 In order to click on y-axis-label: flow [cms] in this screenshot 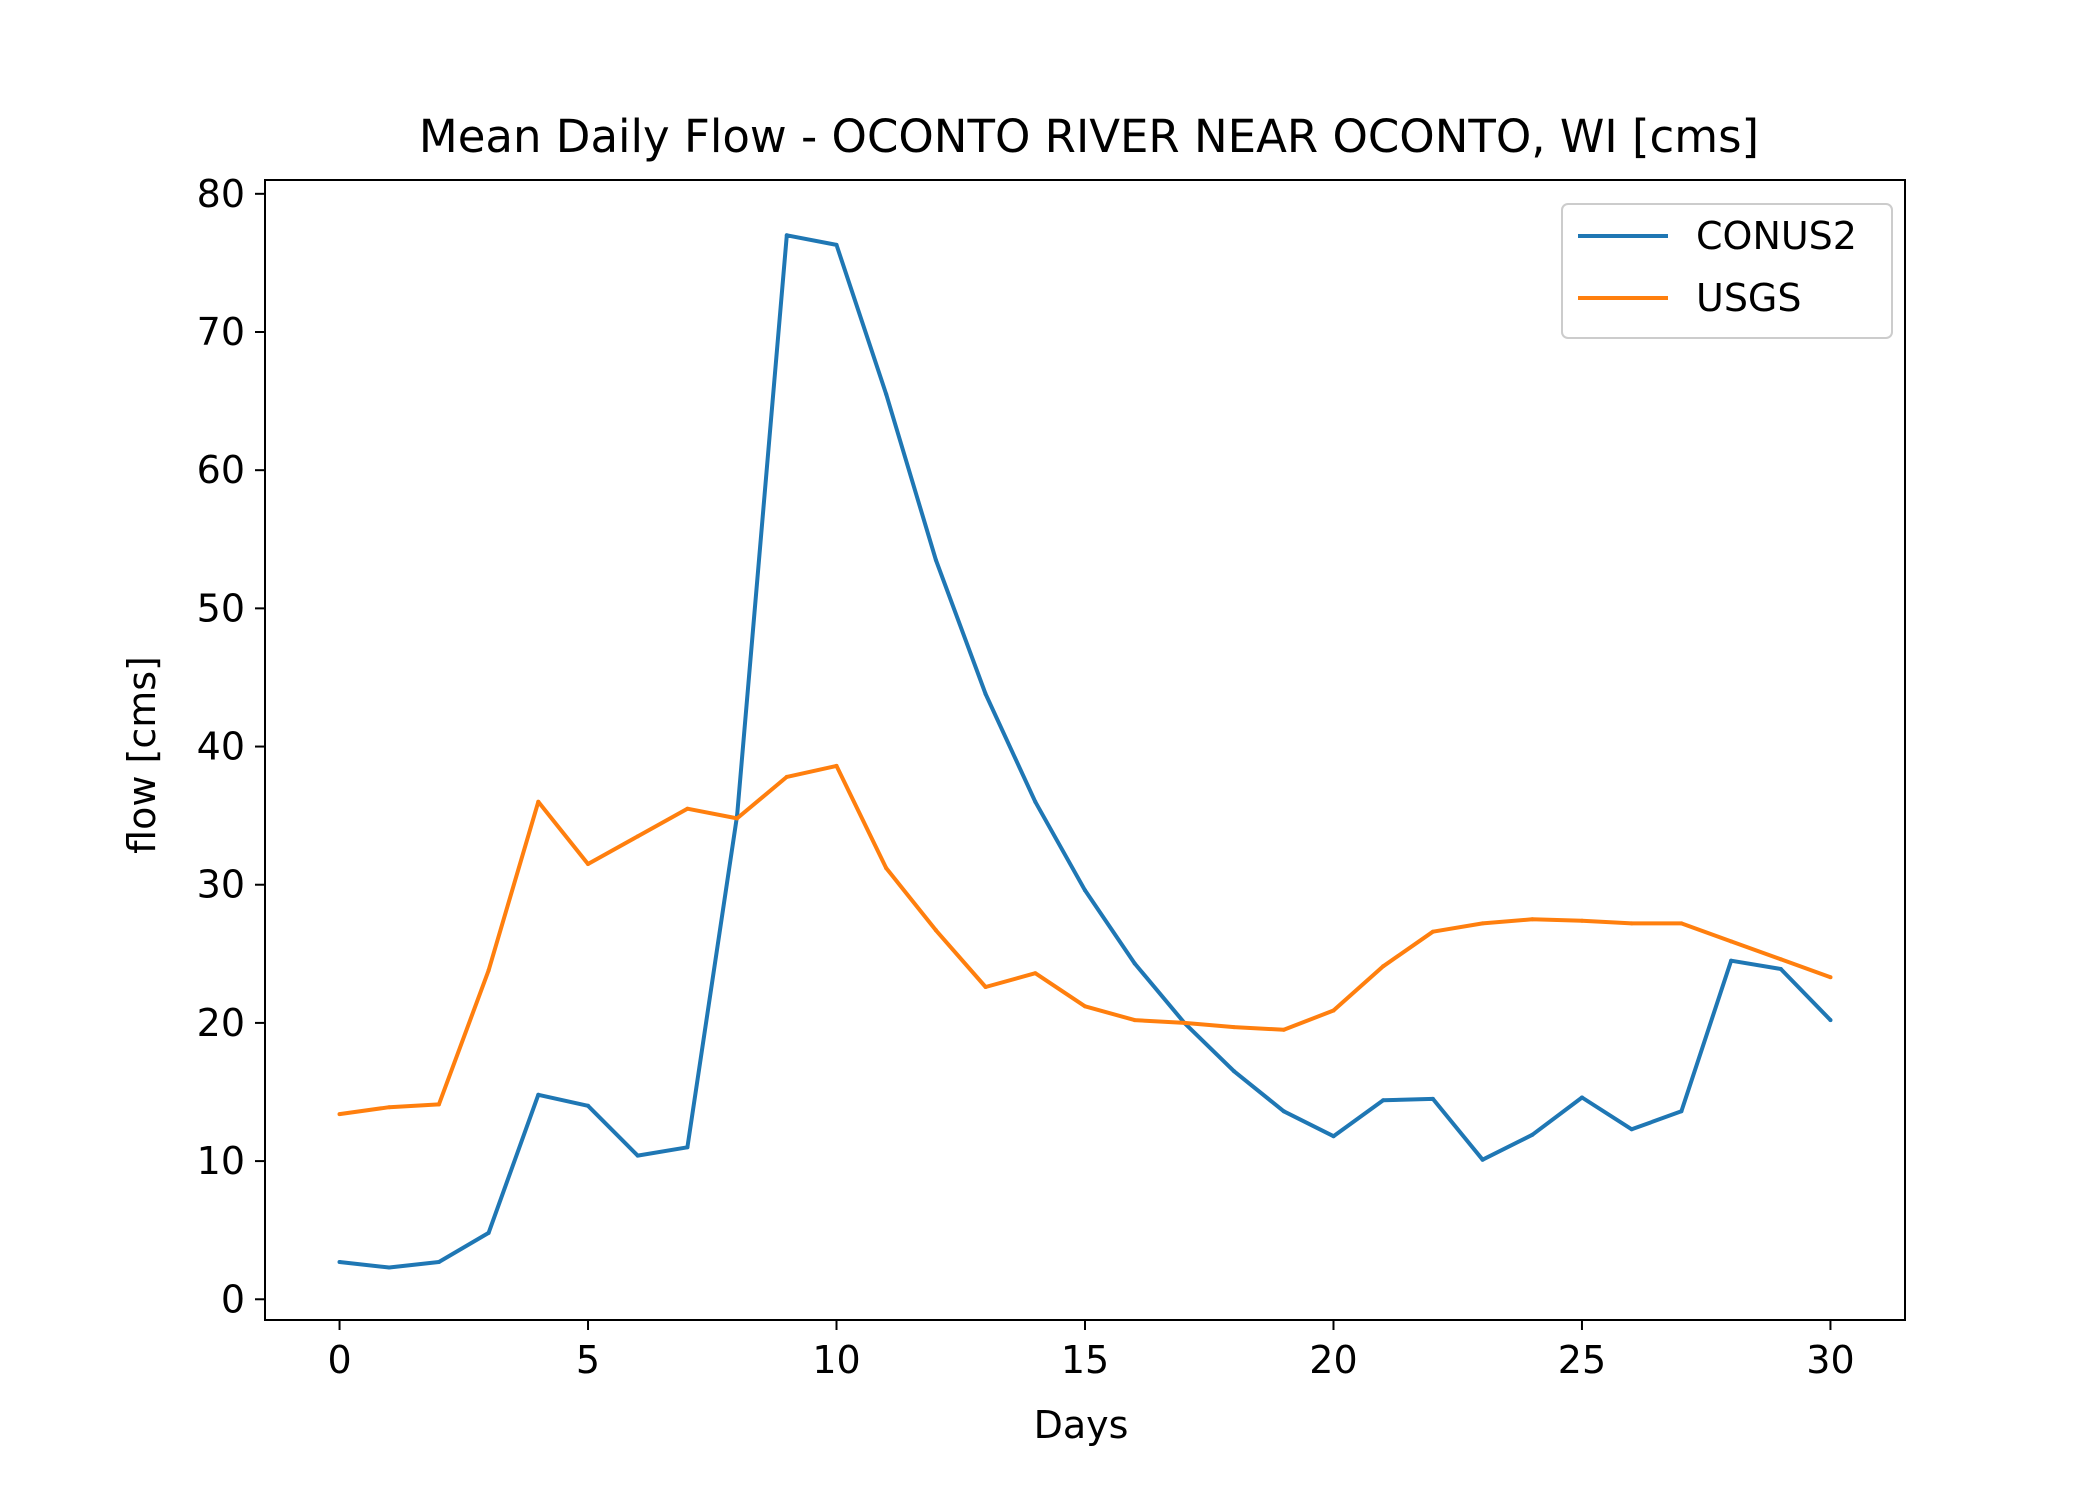, I will do `click(142, 755)`.